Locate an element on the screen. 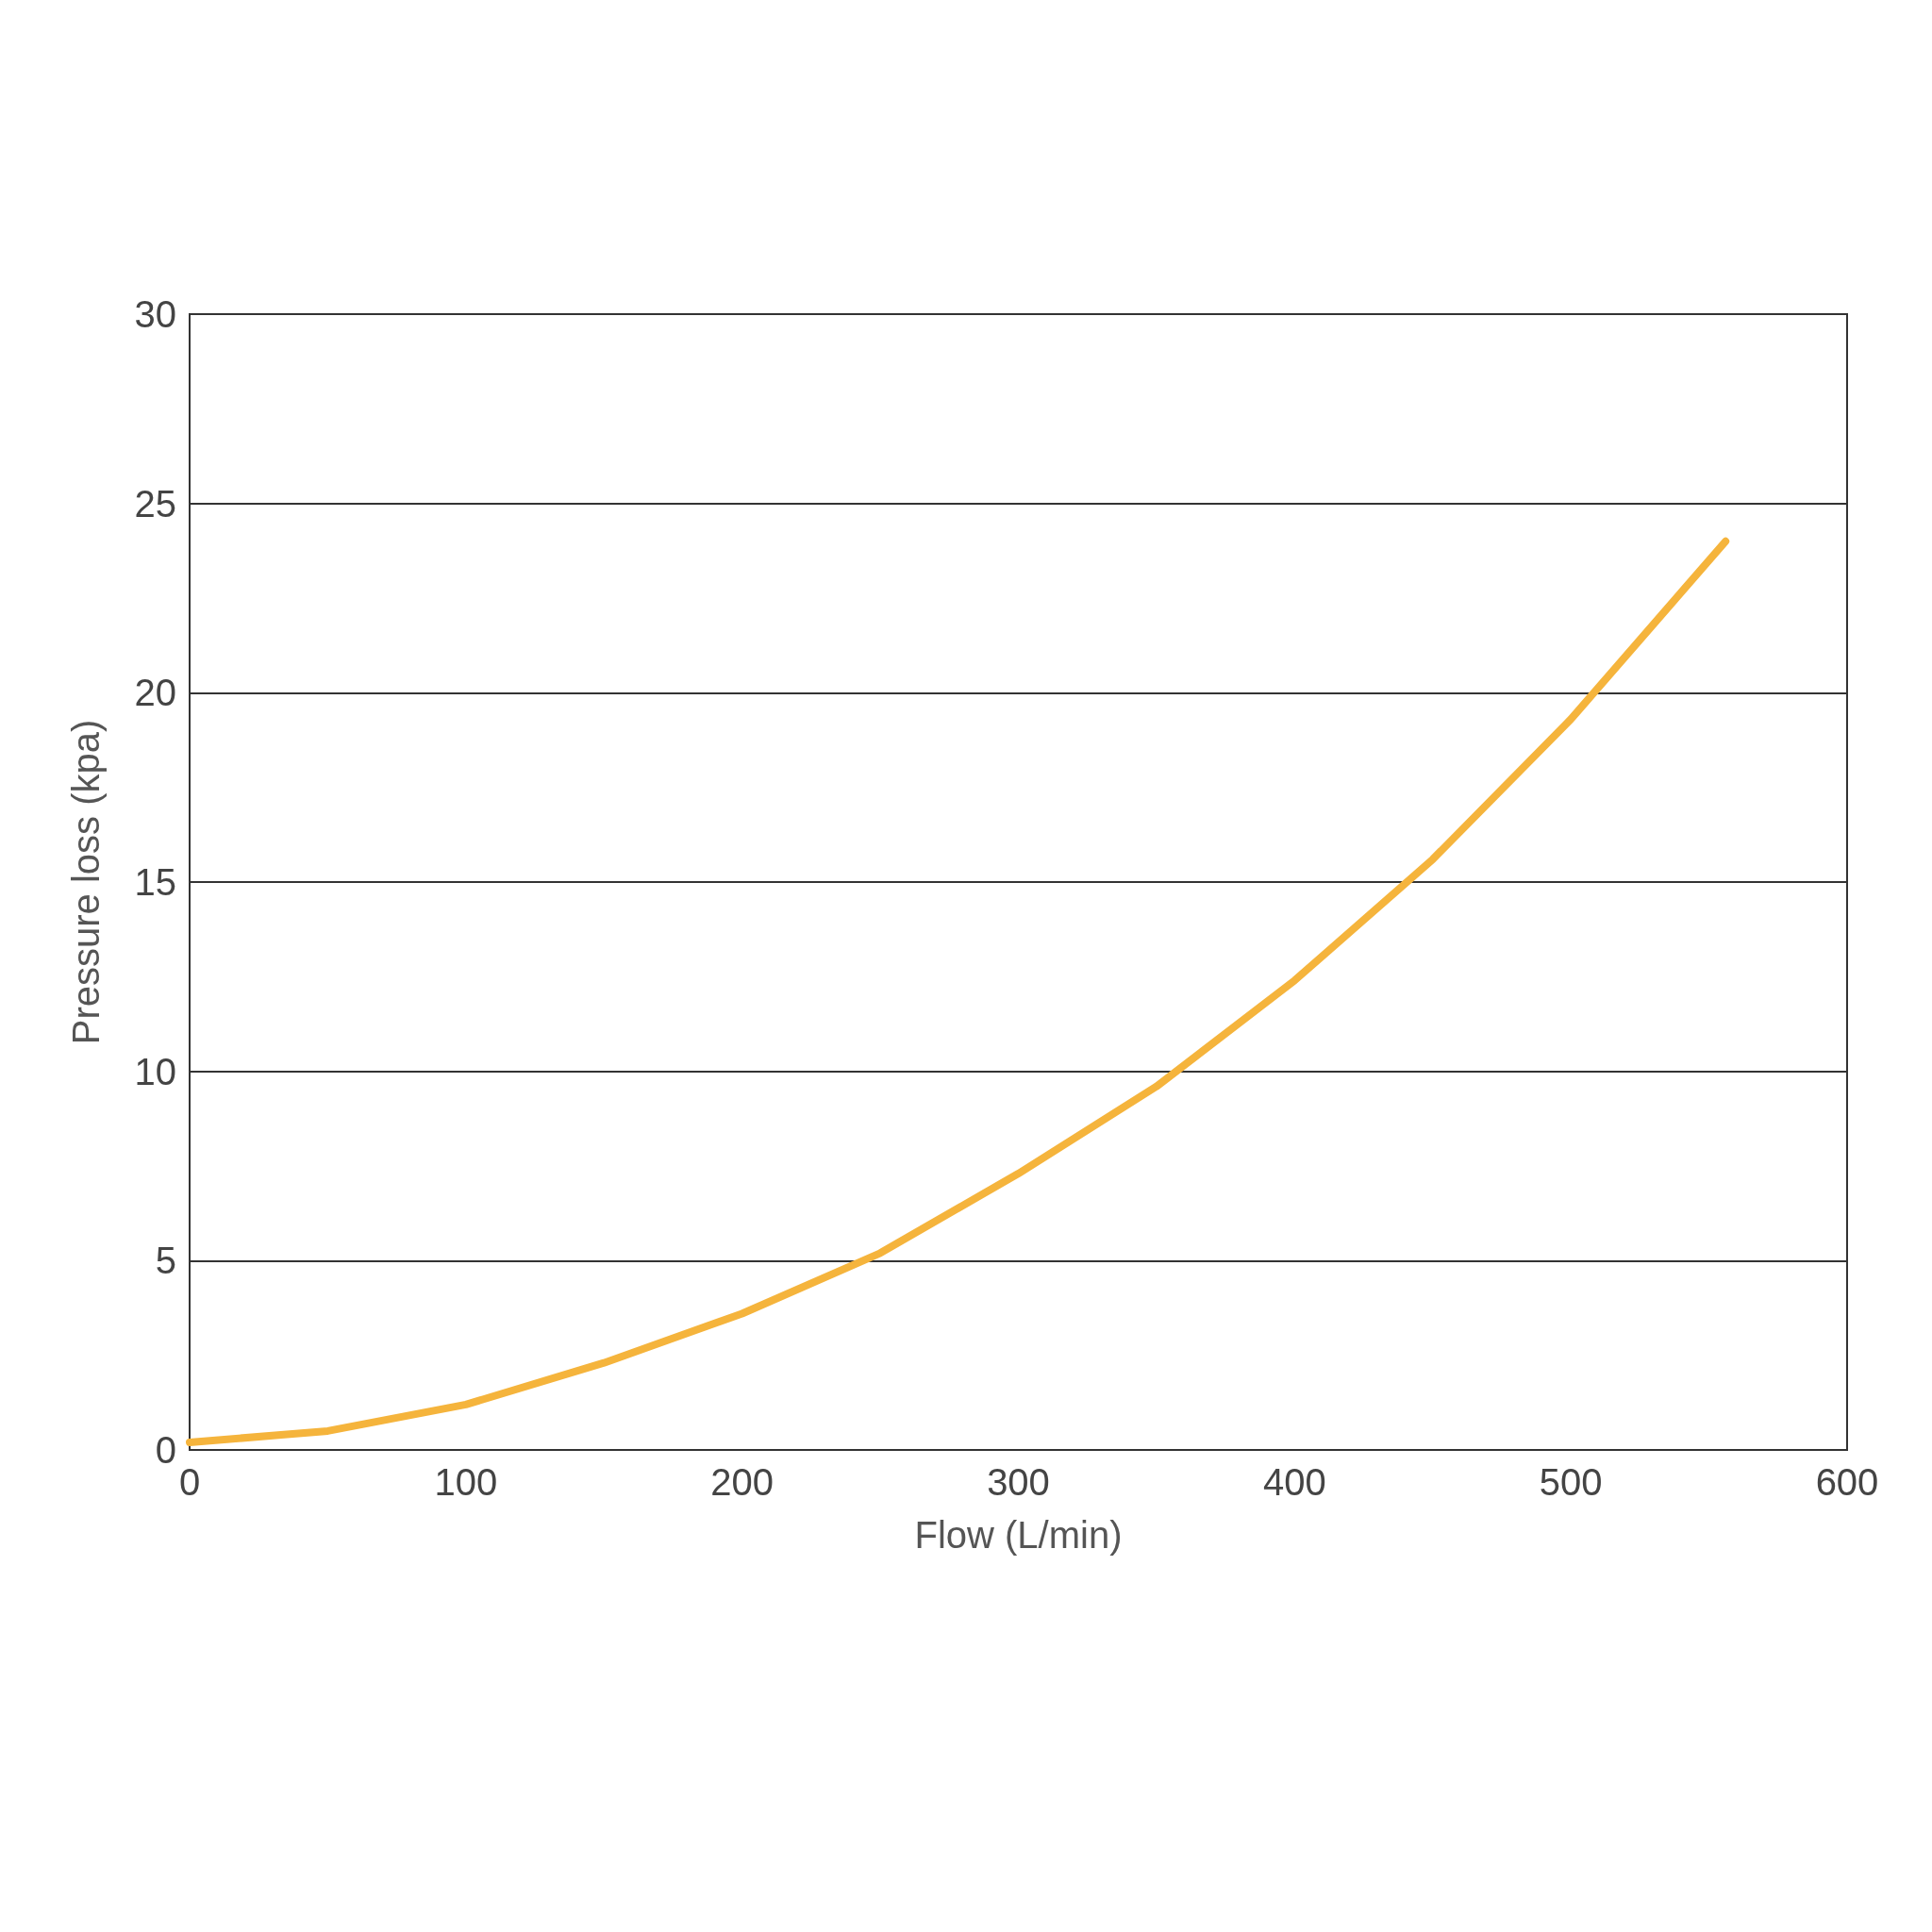  x-tick-label: 200 is located at coordinates (742, 1482).